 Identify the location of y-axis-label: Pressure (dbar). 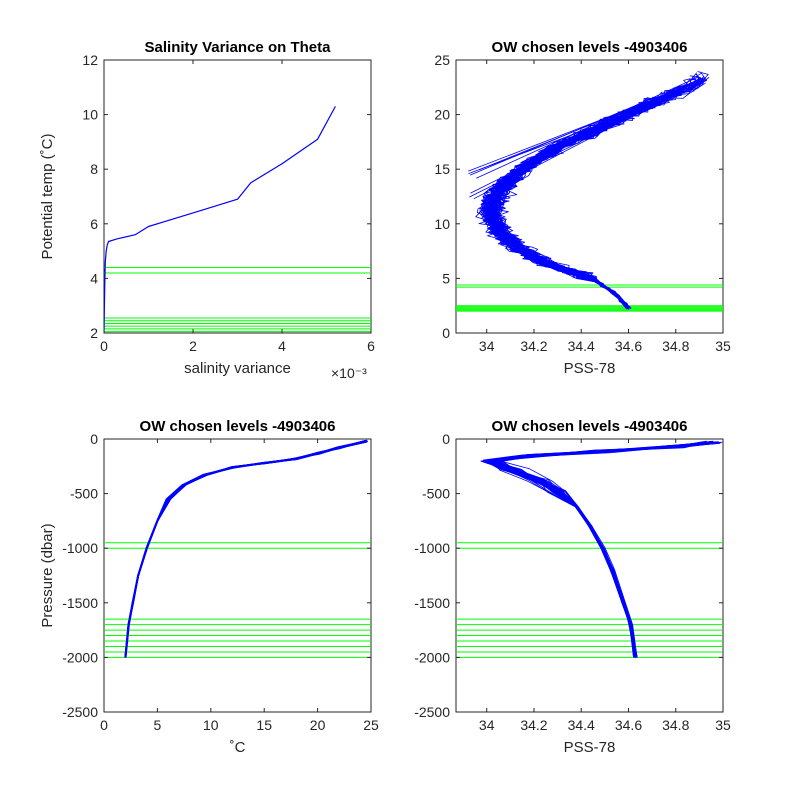
(47, 575).